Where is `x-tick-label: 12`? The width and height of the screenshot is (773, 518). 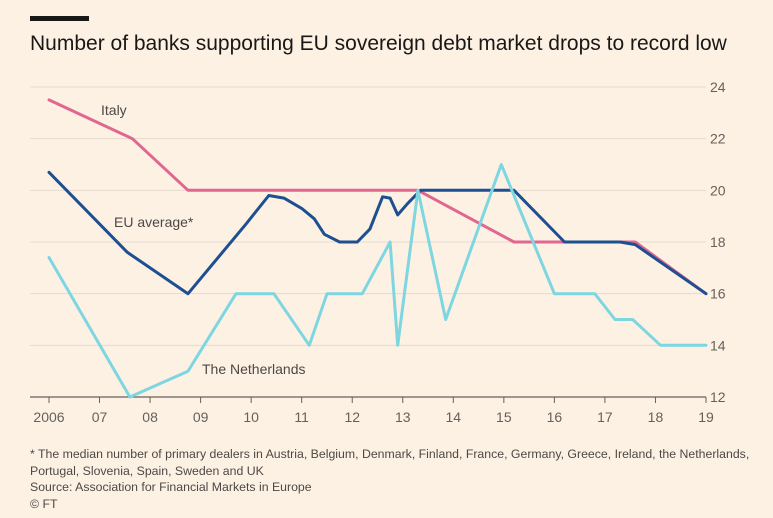 x-tick-label: 12 is located at coordinates (352, 417).